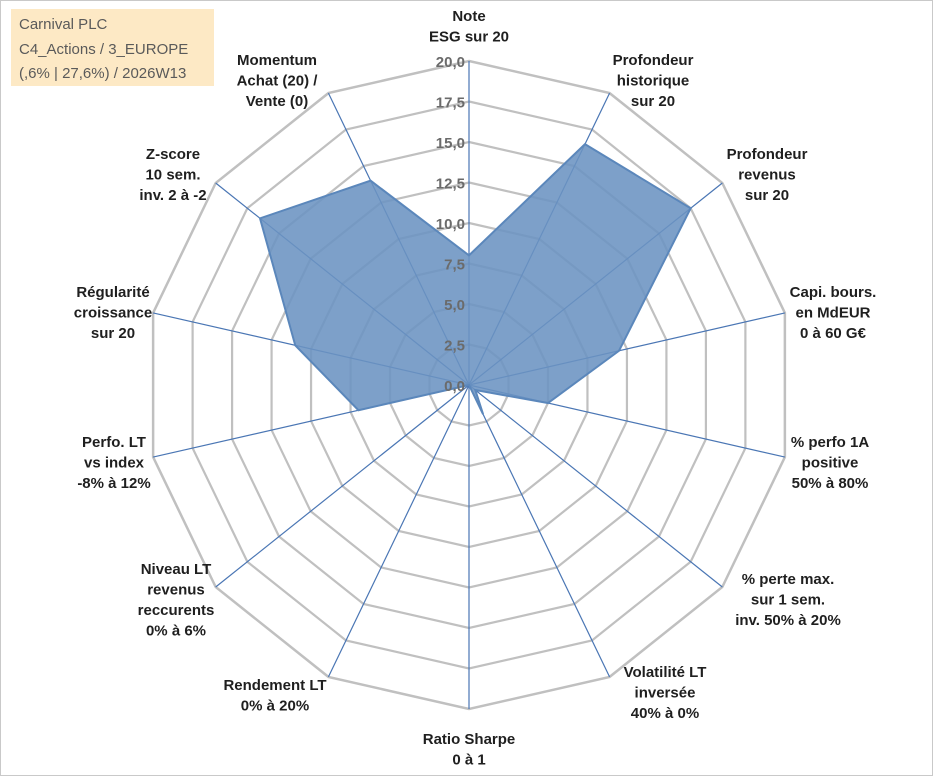 This screenshot has width=933, height=776. I want to click on axis-label: 0% à 20%, so click(275, 706).